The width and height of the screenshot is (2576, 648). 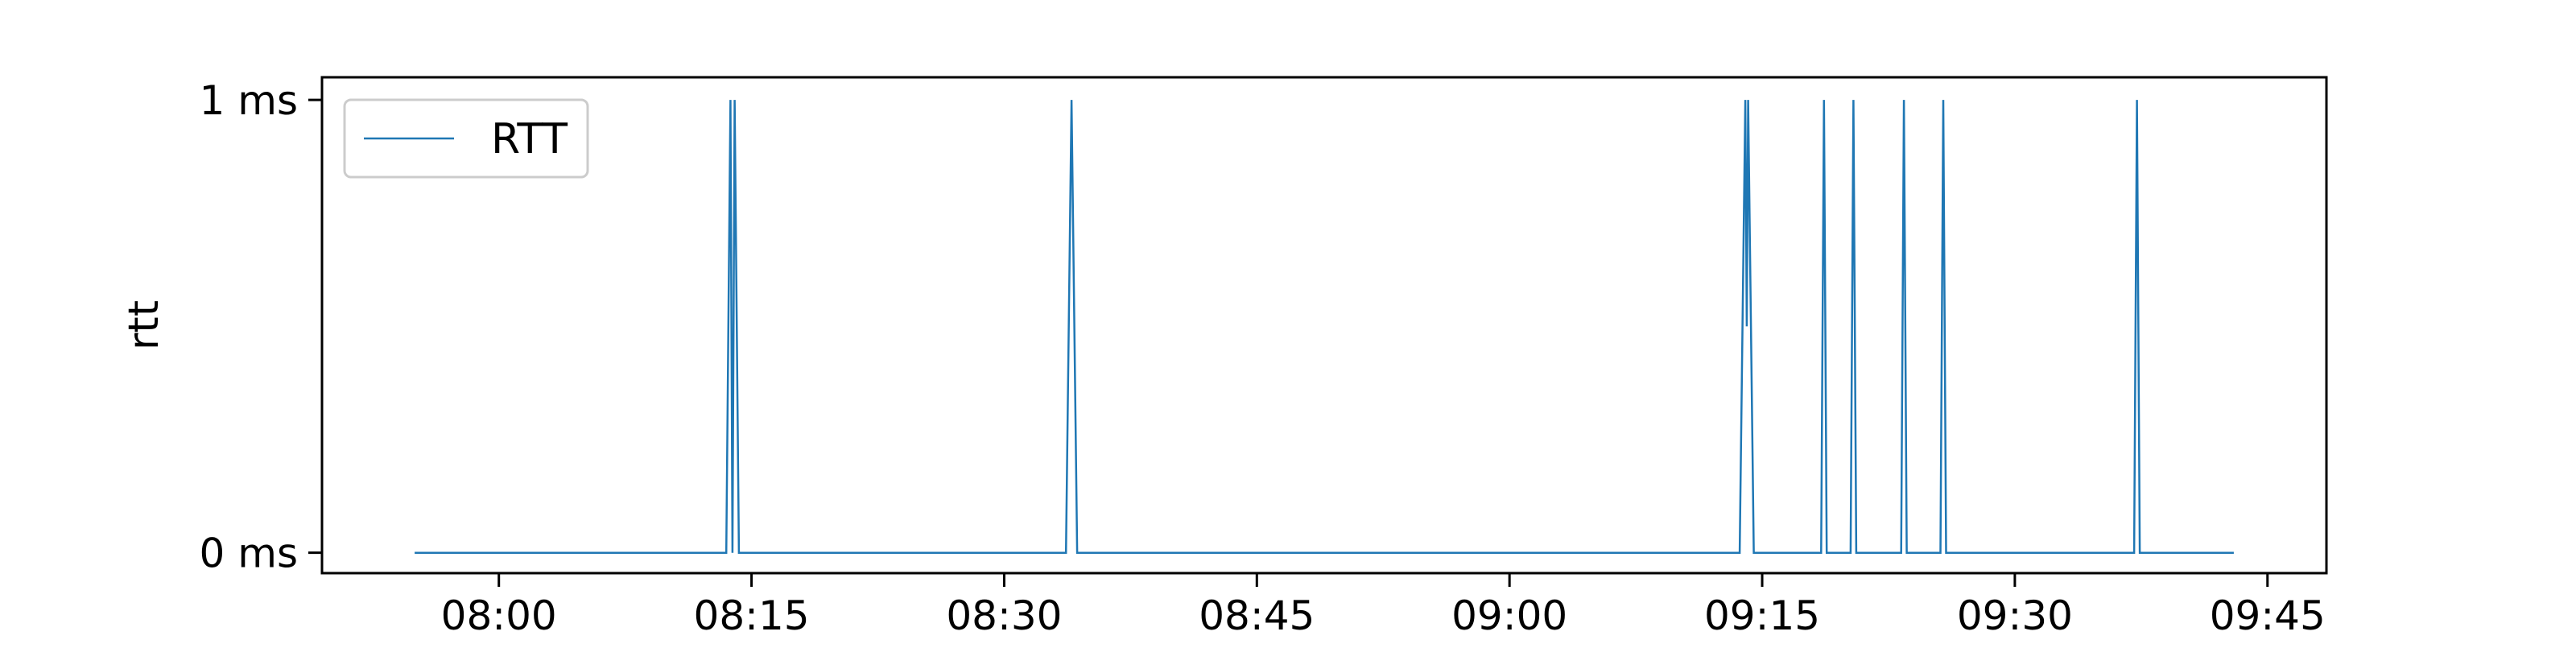 What do you see at coordinates (1762, 616) in the screenshot?
I see `x-tick-label: 09:15` at bounding box center [1762, 616].